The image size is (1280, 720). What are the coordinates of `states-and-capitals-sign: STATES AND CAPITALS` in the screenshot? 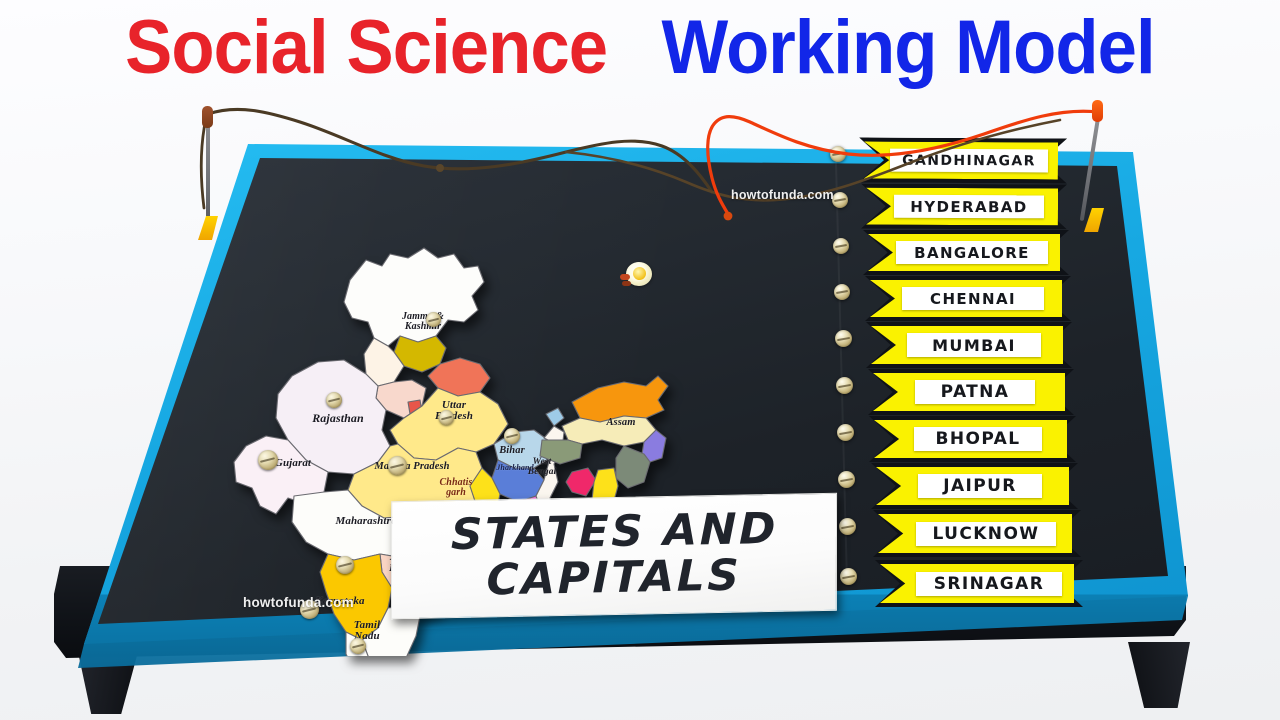 It's located at (614, 556).